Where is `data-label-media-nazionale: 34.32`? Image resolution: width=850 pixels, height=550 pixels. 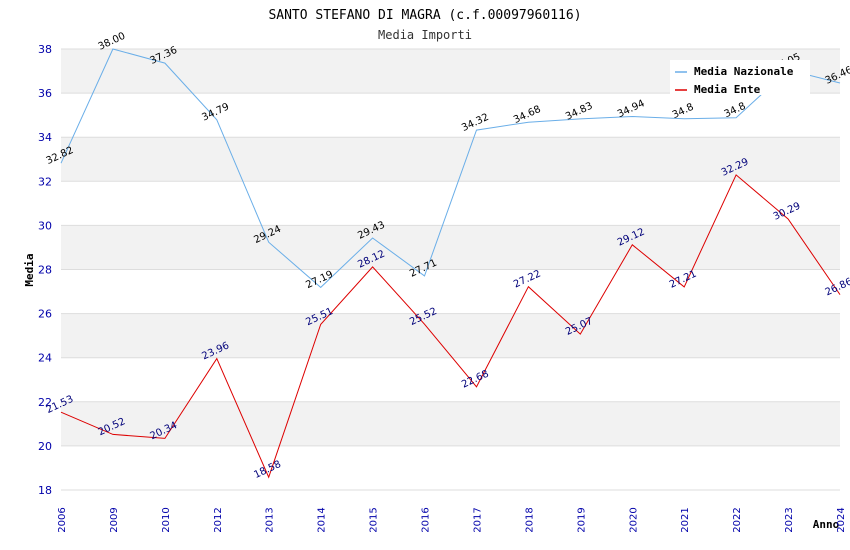 data-label-media-nazionale: 34.32 is located at coordinates (475, 123).